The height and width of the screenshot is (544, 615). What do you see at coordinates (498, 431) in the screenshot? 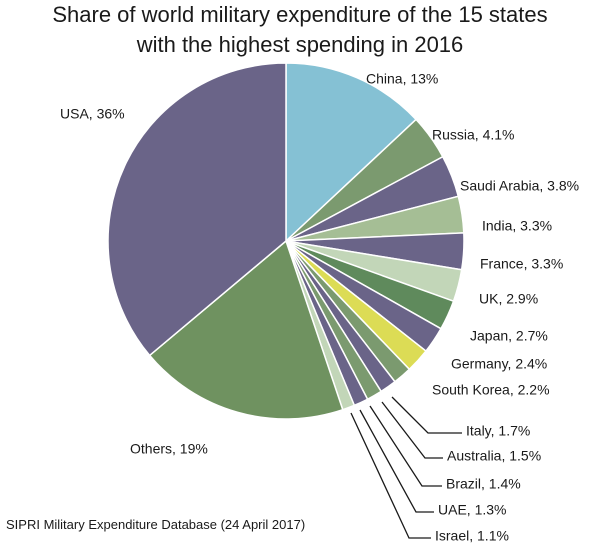
I see `slice-label: Italy, 1.7%` at bounding box center [498, 431].